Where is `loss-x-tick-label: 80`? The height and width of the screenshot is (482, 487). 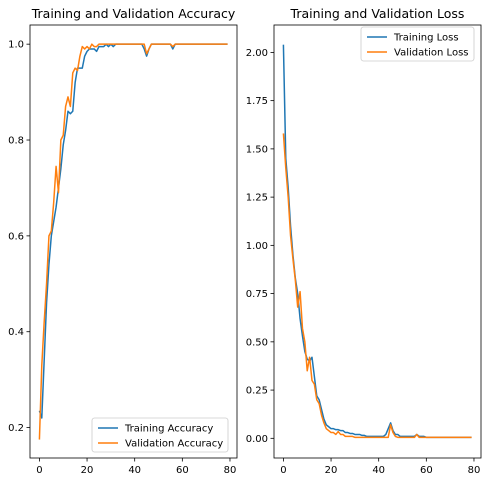
loss-x-tick-label: 80 is located at coordinates (474, 470).